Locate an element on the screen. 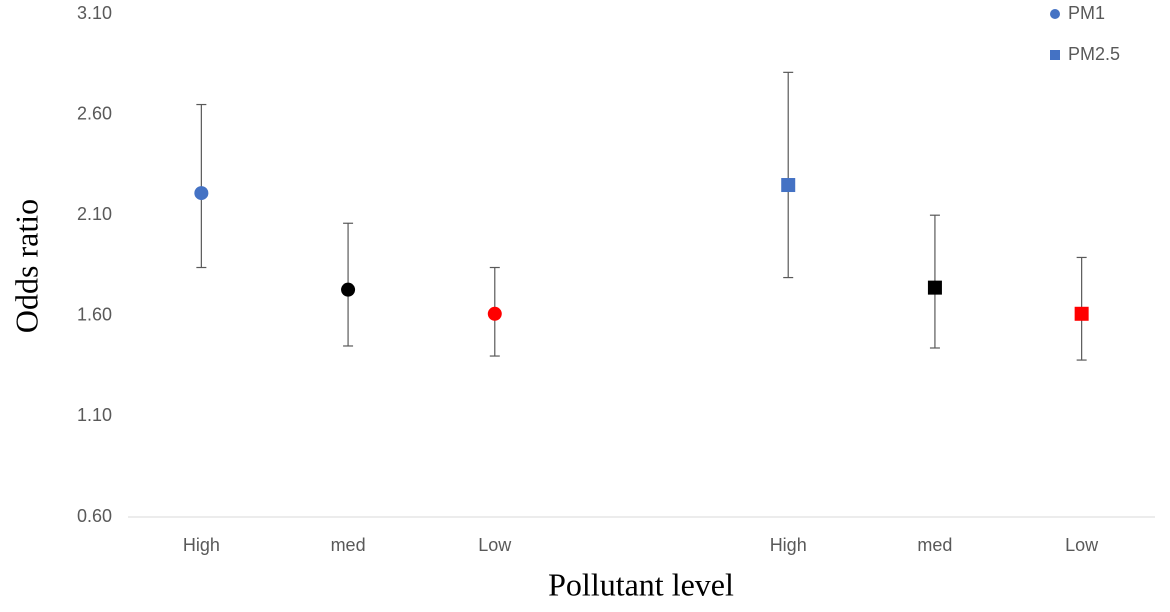  y-axis-title: Odds ratio is located at coordinates (26, 266).